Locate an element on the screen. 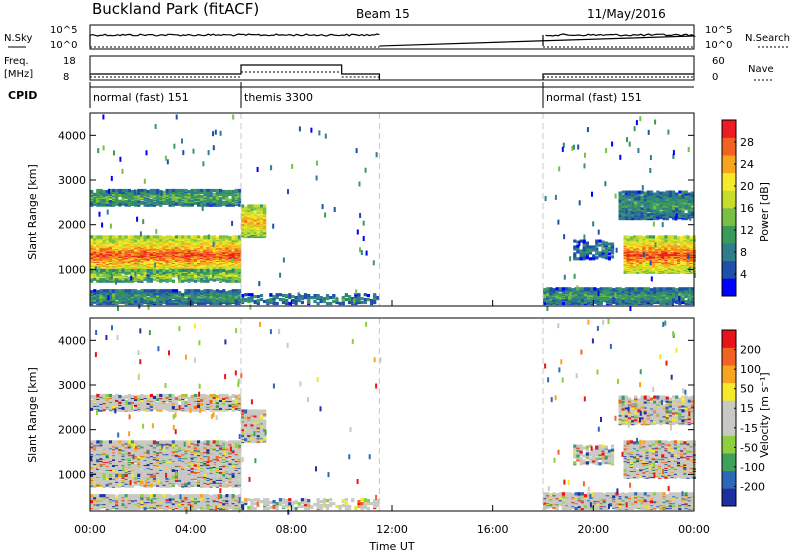 The image size is (800, 554). cpid-label: CPID is located at coordinates (22, 95).